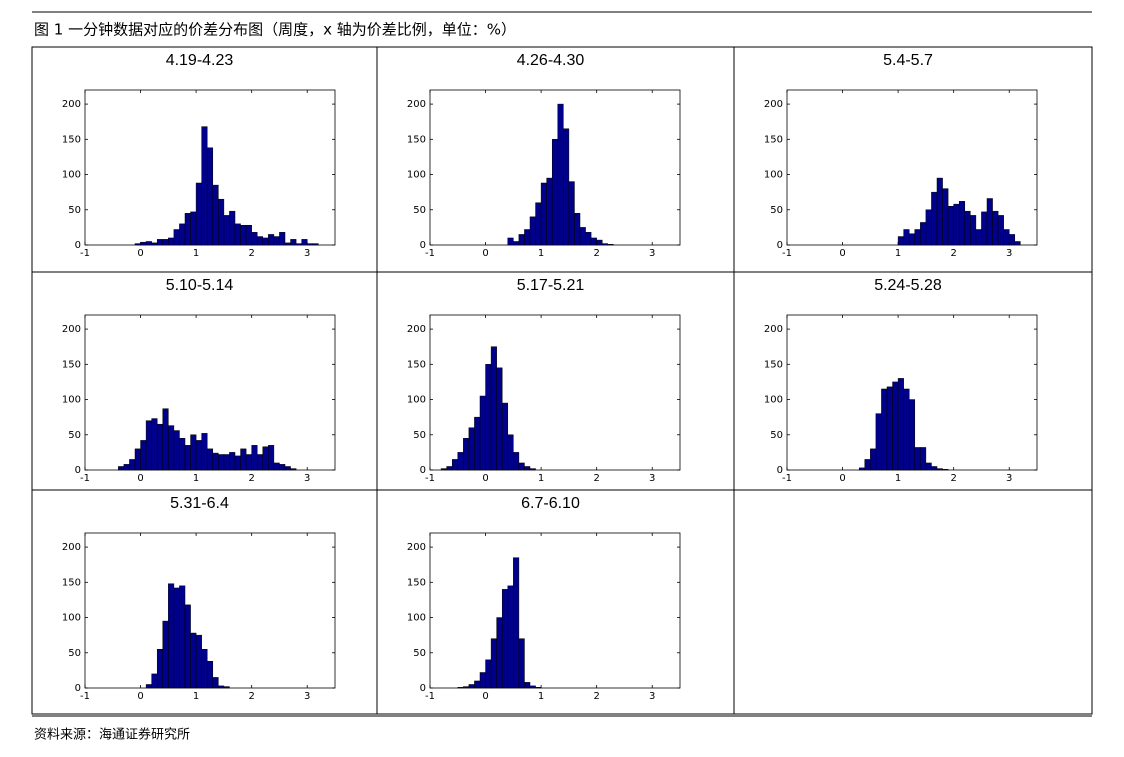 This screenshot has height=757, width=1124. Describe the element at coordinates (210, 392) in the screenshot. I see `plot-frame` at that location.